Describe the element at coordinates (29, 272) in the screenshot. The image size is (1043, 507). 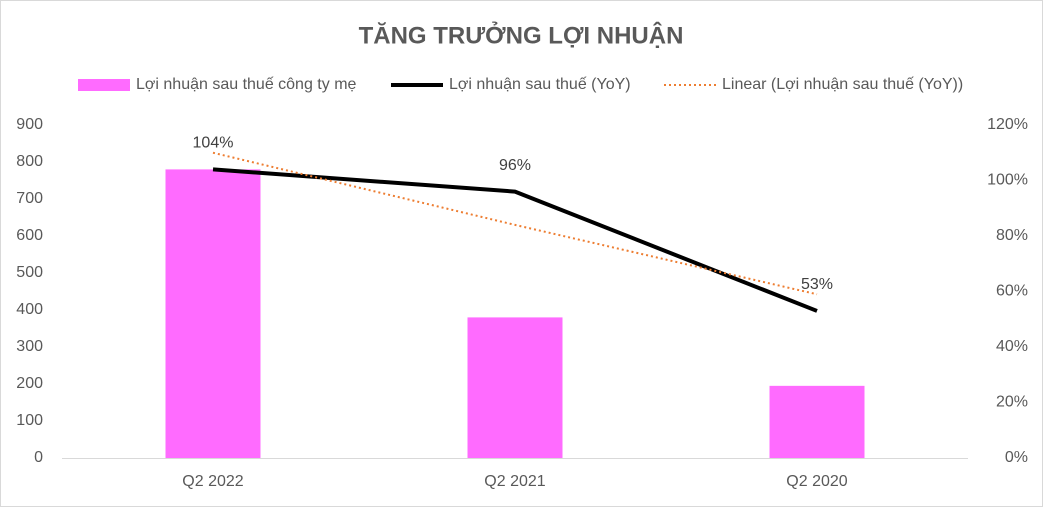
I see `y-tick-label: 500` at that location.